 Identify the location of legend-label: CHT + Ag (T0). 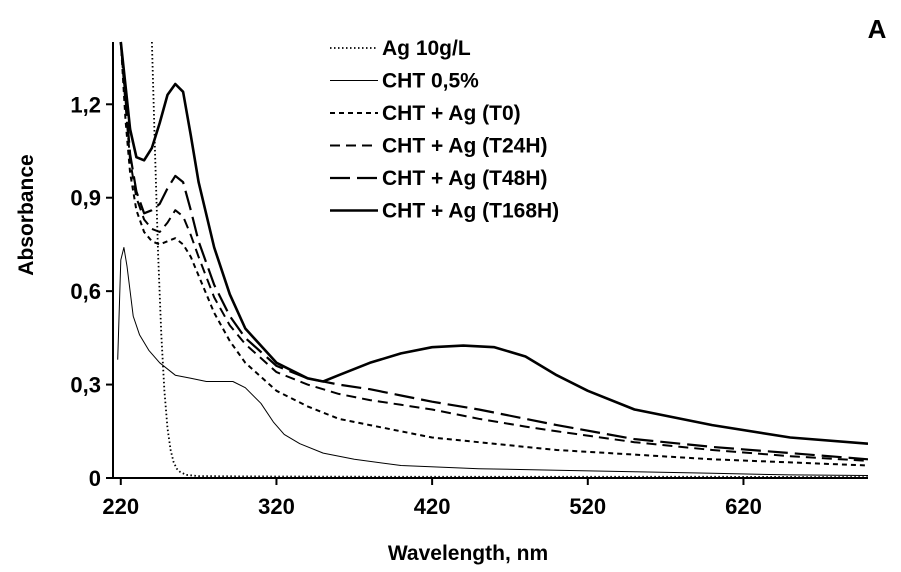
(451, 113).